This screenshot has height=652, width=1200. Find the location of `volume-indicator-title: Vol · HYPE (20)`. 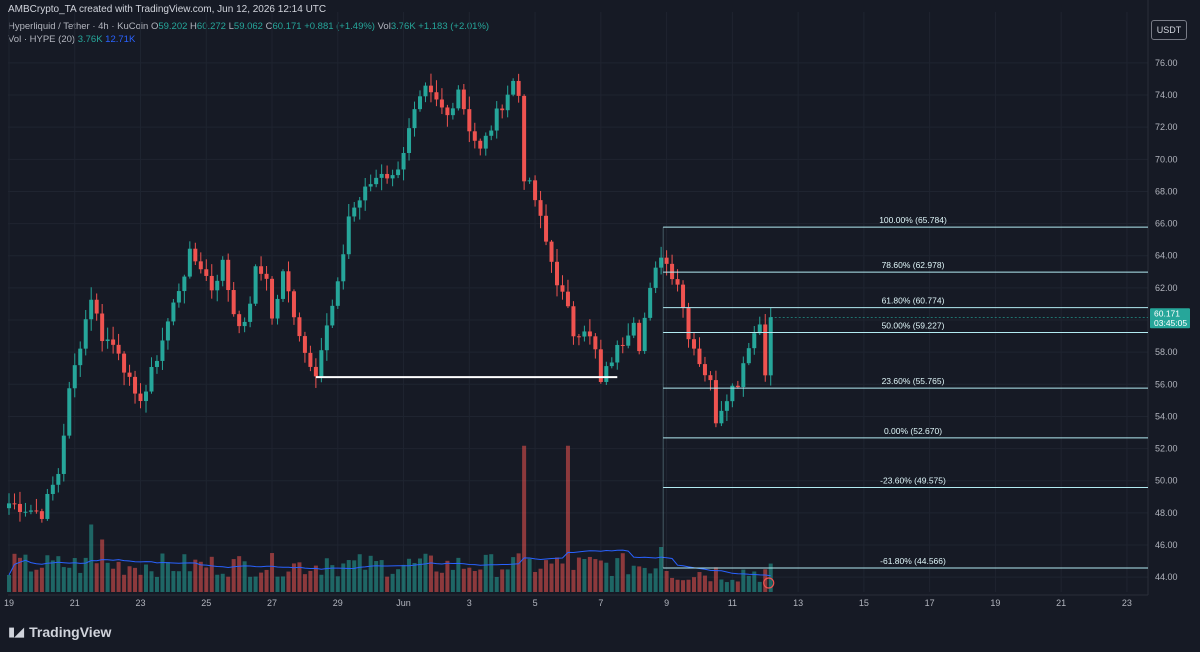

volume-indicator-title: Vol · HYPE (20) is located at coordinates (42, 39).